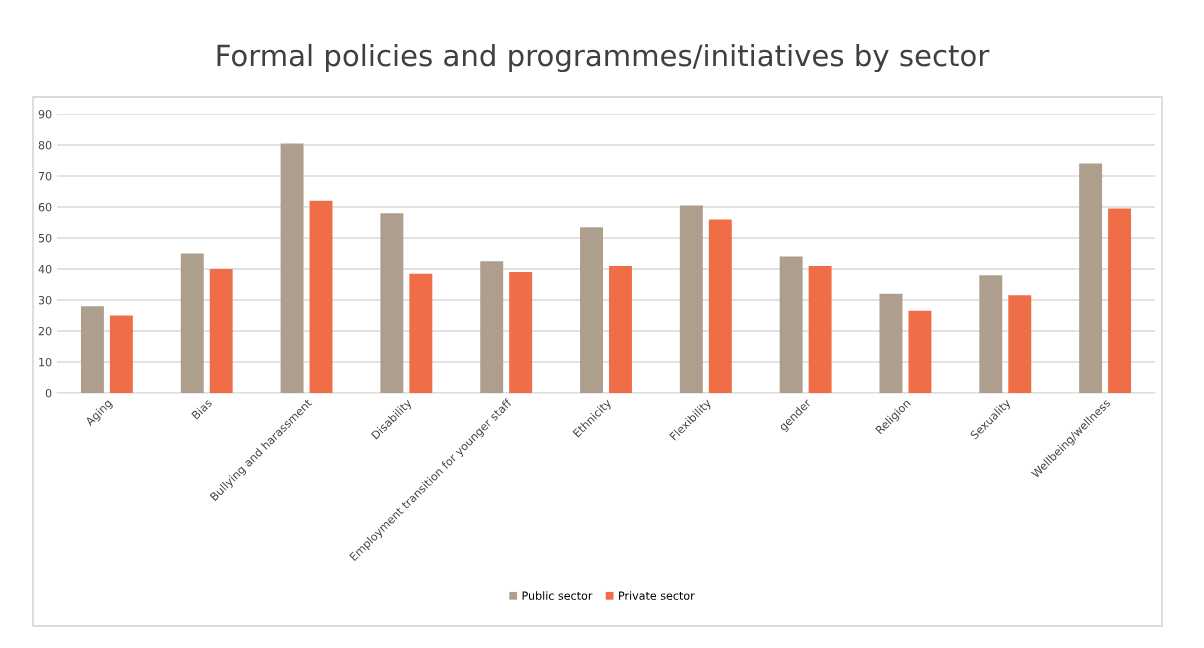 Image resolution: width=1204 pixels, height=648 pixels. Describe the element at coordinates (45, 114) in the screenshot. I see `y-tick-label: 90` at that location.